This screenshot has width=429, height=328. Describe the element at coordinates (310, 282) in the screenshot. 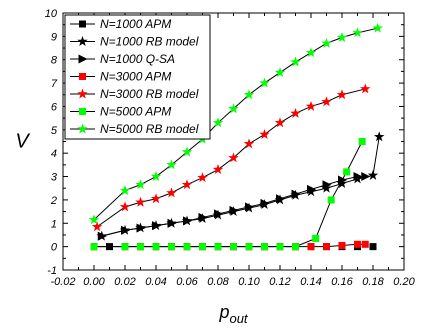

I see `x-tick-label: 0.14` at that location.